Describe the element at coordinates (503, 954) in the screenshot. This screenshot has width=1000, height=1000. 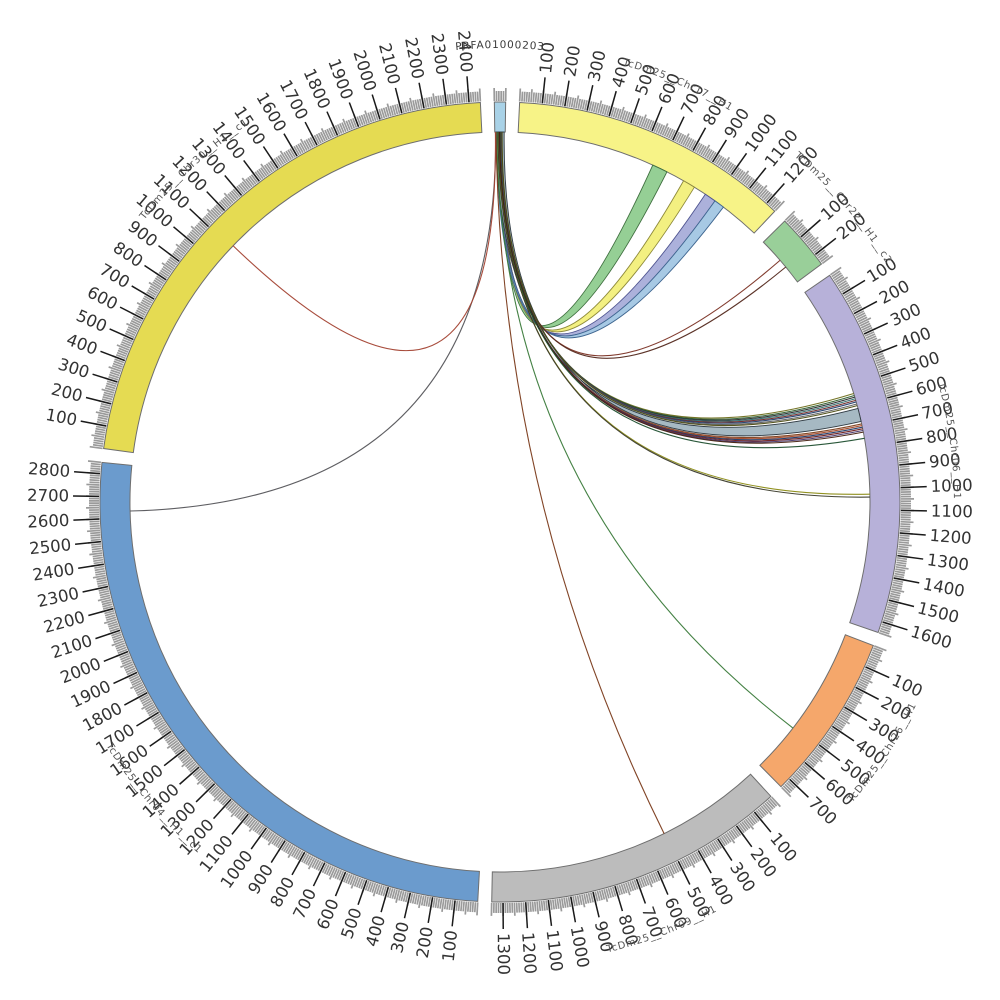
I see `tick-label: 1300` at that location.